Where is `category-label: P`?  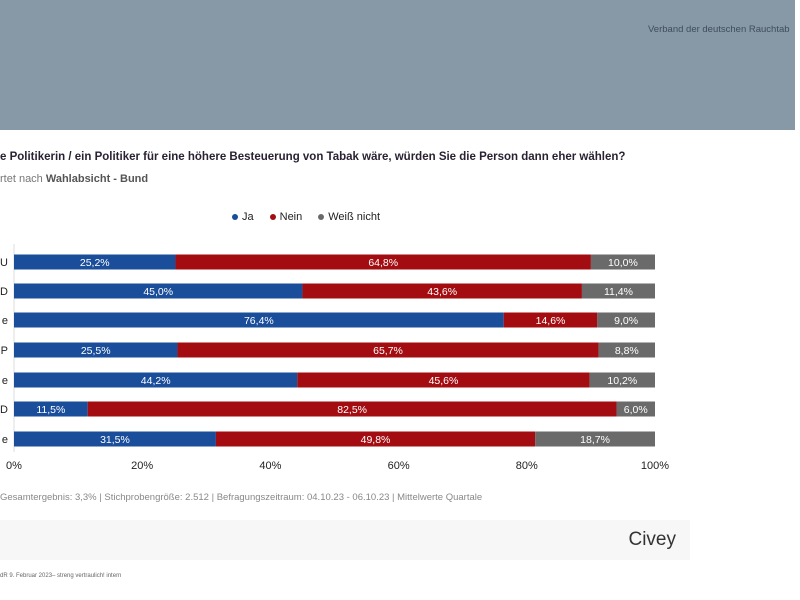
category-label: P is located at coordinates (4, 351).